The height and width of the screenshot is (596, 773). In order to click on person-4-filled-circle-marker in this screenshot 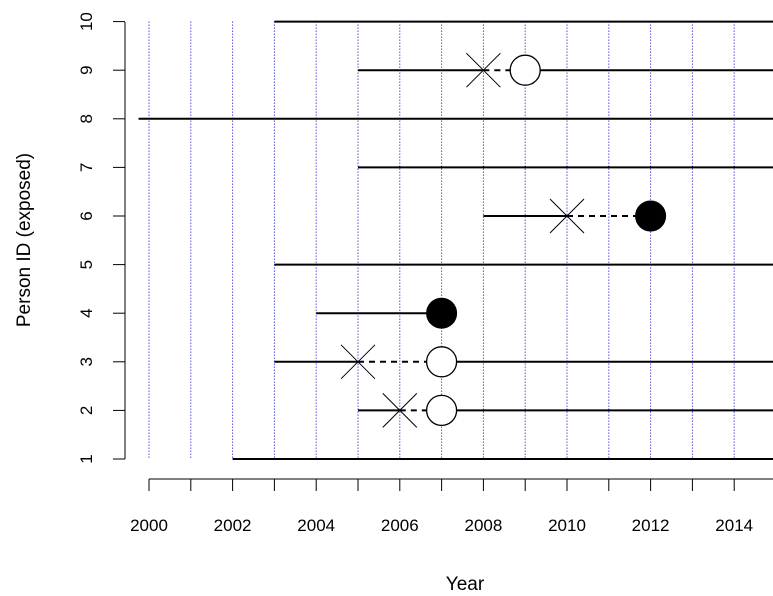, I will do `click(442, 313)`.